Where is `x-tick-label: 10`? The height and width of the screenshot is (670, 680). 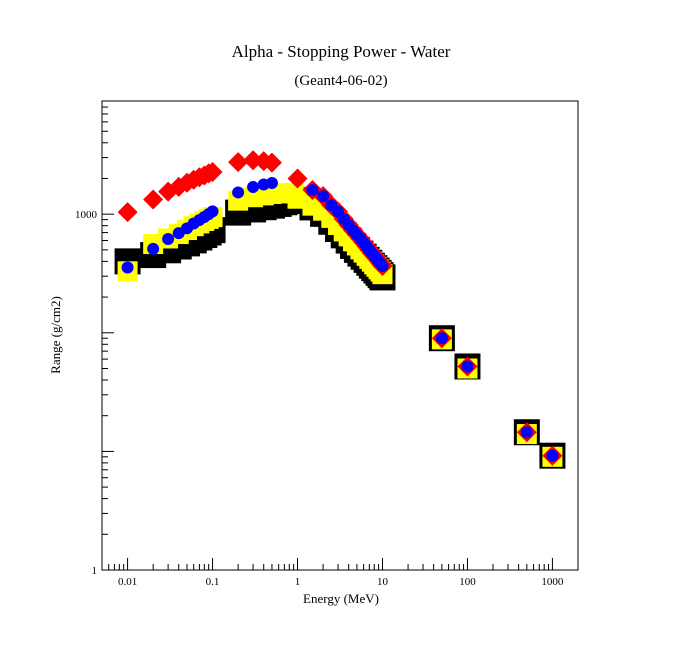
x-tick-label: 10 is located at coordinates (383, 582).